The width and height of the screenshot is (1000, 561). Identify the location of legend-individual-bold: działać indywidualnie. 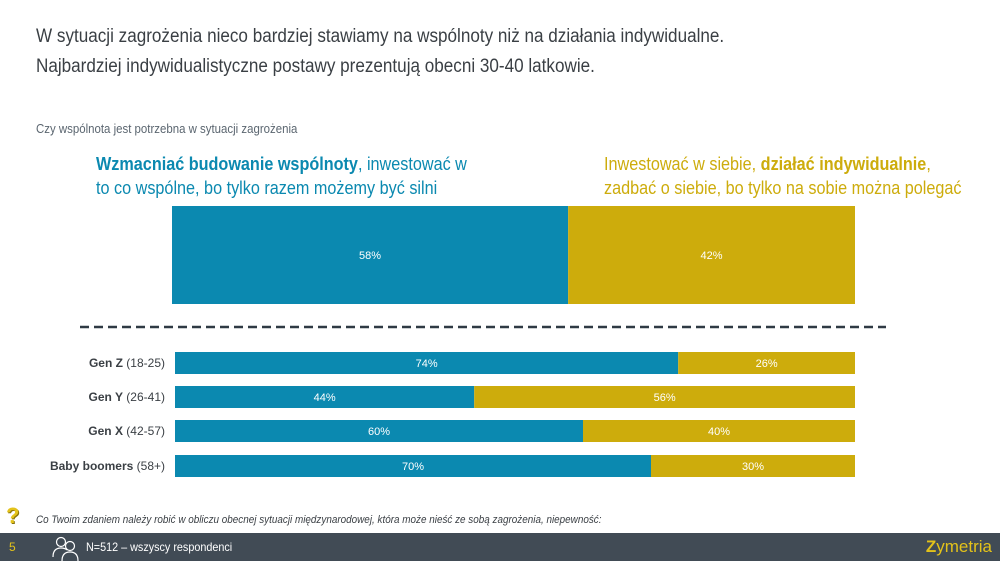
(843, 164).